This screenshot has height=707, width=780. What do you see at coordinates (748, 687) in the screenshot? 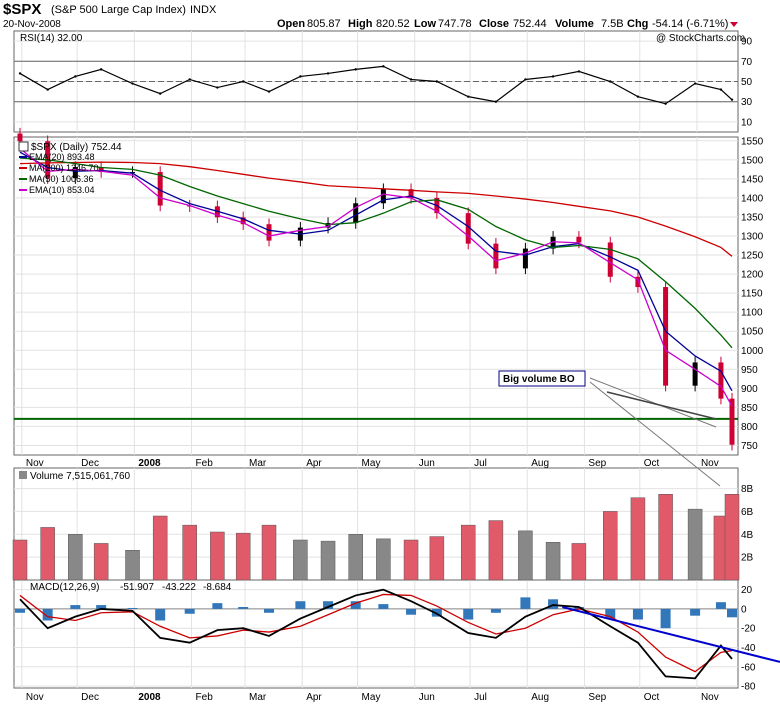
I see `macd-y-tick-label: -80` at bounding box center [748, 687].